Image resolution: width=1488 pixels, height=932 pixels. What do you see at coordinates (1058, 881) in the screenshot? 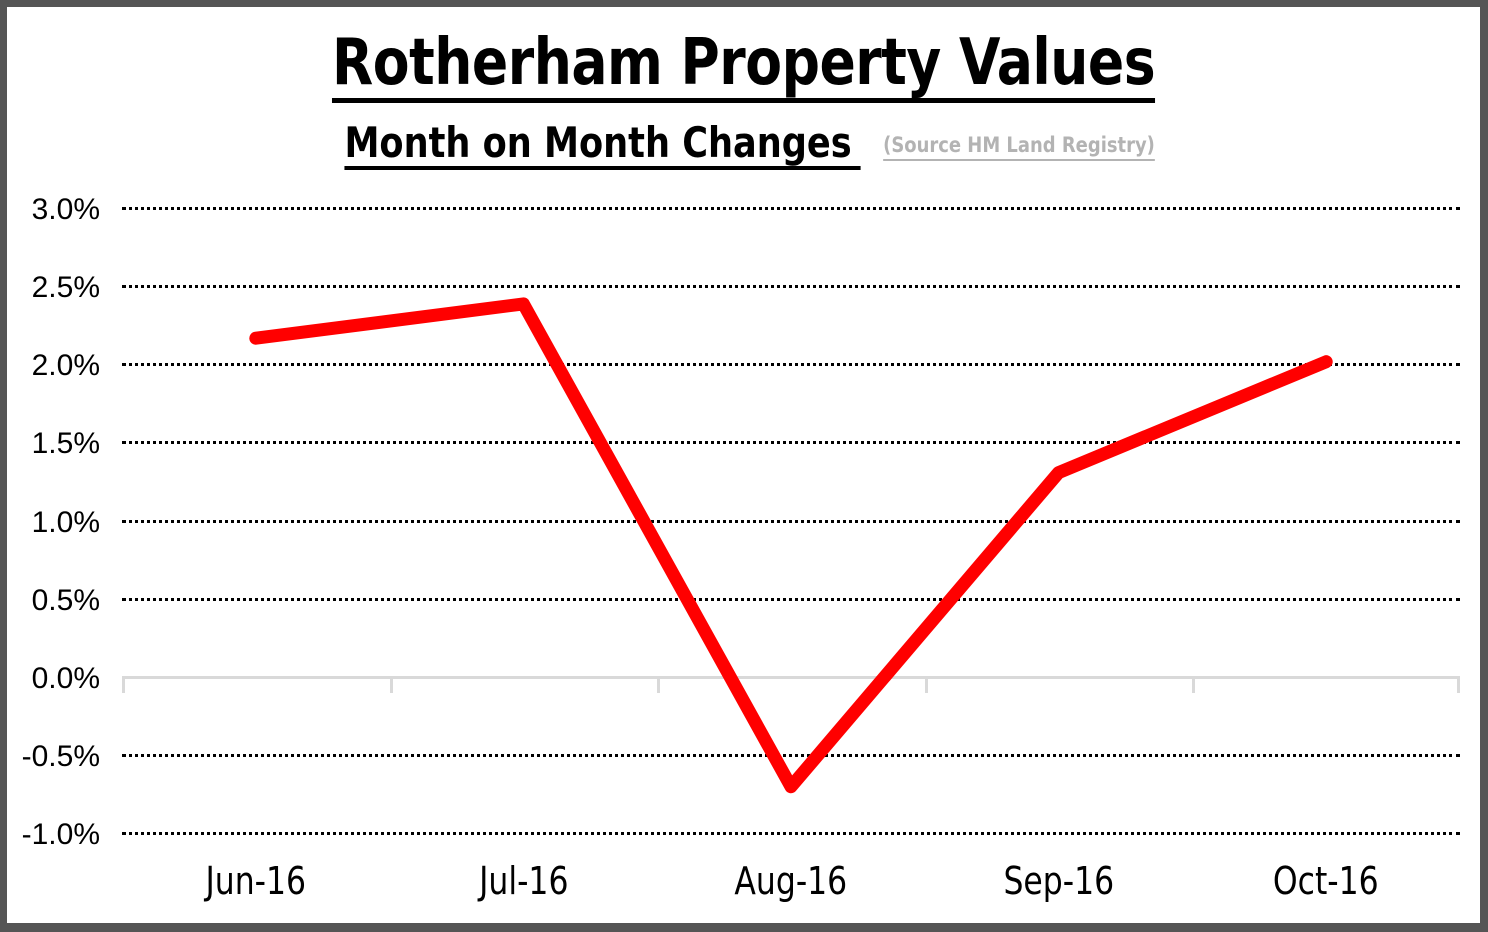
I see `x-axis-label-sep-16: Sep-16` at bounding box center [1058, 881].